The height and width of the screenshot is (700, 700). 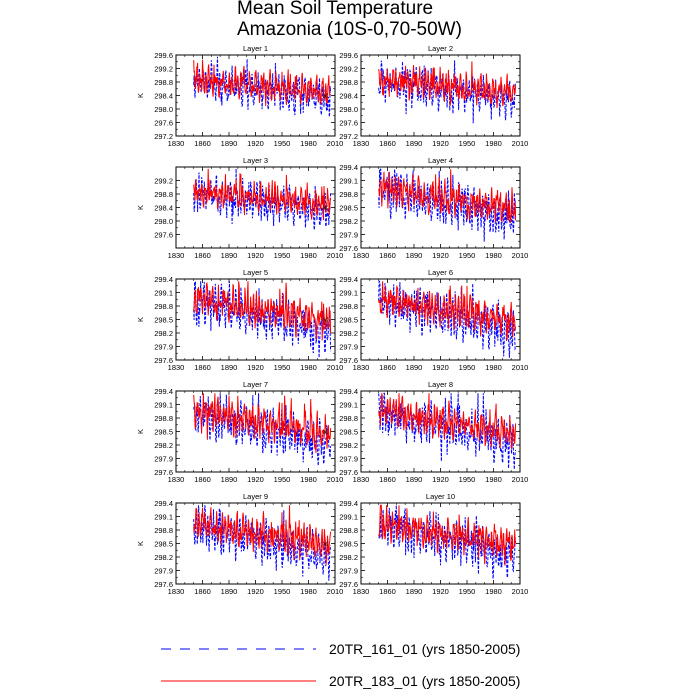 I want to click on panel-title: Layer 4, so click(x=440, y=160).